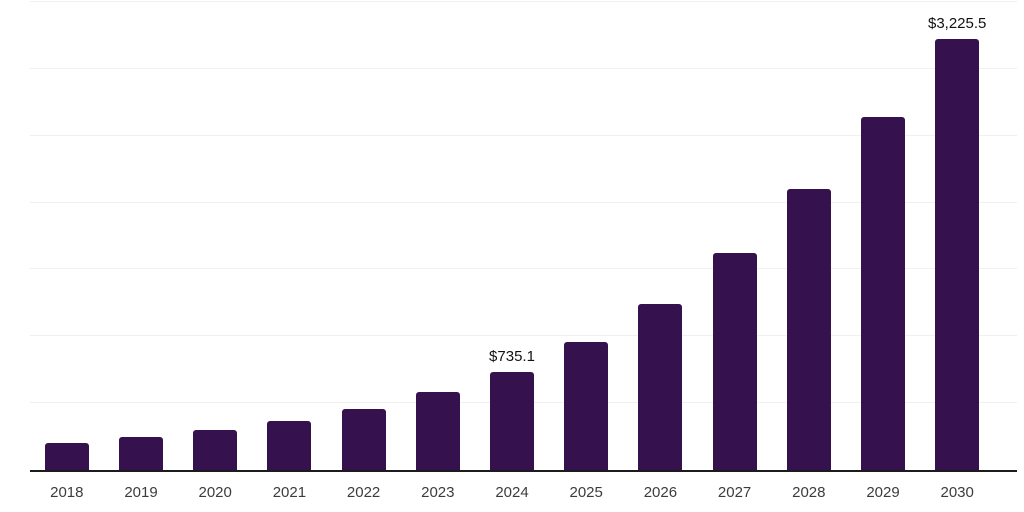 The width and height of the screenshot is (1024, 512). Describe the element at coordinates (215, 492) in the screenshot. I see `x-tick-label-2020: 2020` at that location.